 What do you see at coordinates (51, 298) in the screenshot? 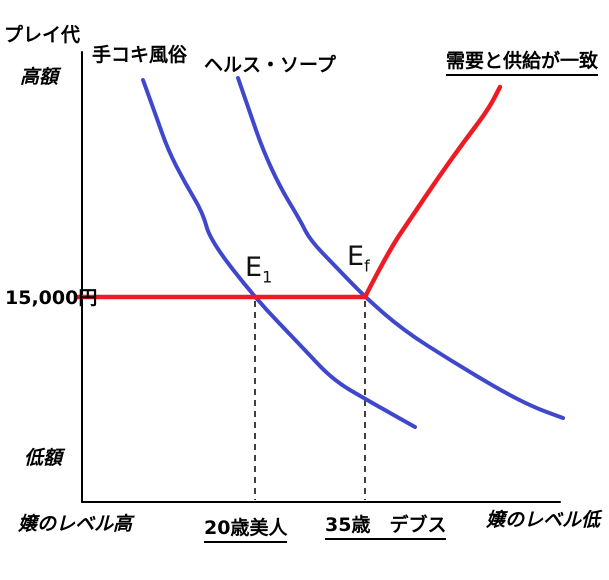
I see `price-label: 15,000円` at bounding box center [51, 298].